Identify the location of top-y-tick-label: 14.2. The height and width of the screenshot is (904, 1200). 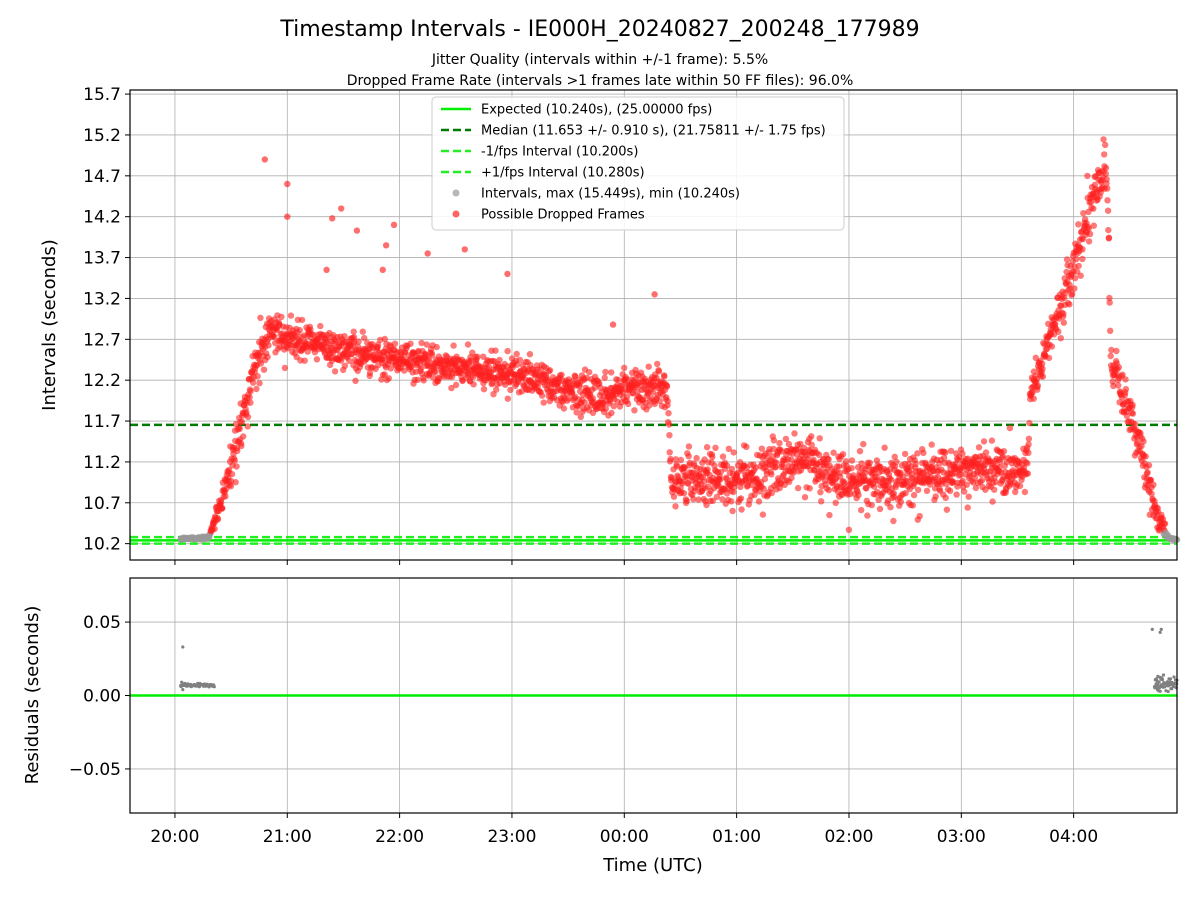
(102, 218).